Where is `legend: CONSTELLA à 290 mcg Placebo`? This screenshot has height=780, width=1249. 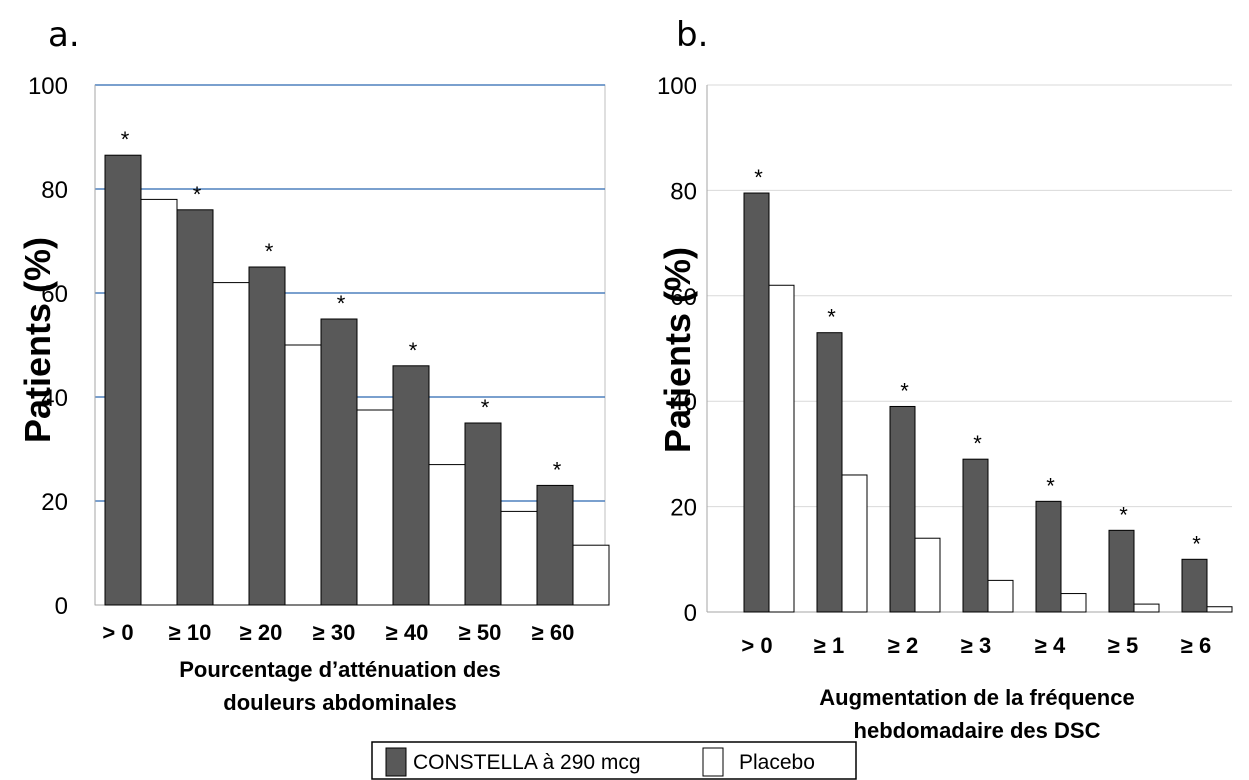 legend: CONSTELLA à 290 mcg Placebo is located at coordinates (614, 760).